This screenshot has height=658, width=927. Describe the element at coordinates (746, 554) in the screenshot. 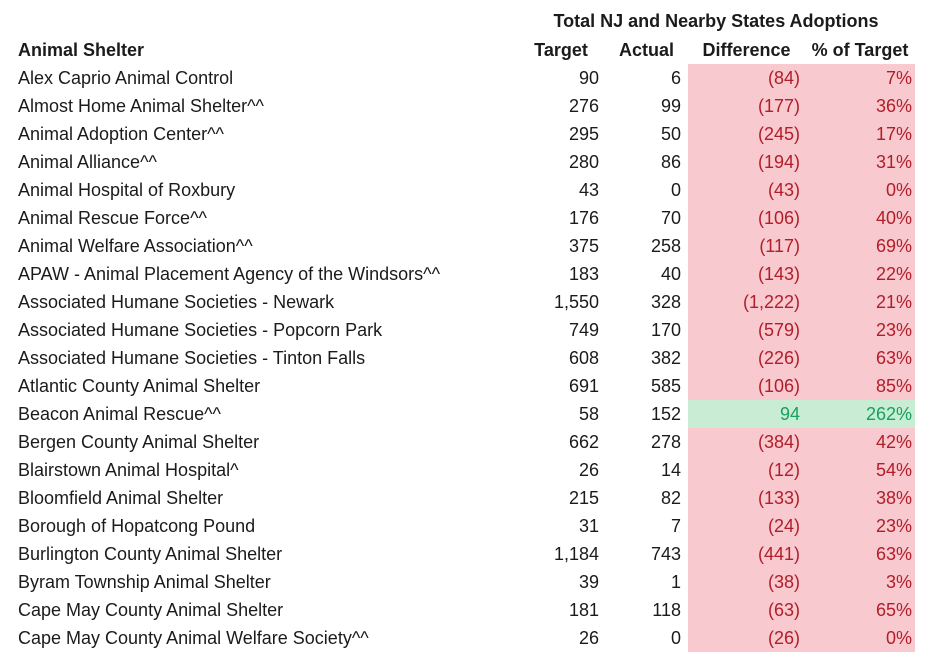

I see `cell-difference: (441)` at that location.